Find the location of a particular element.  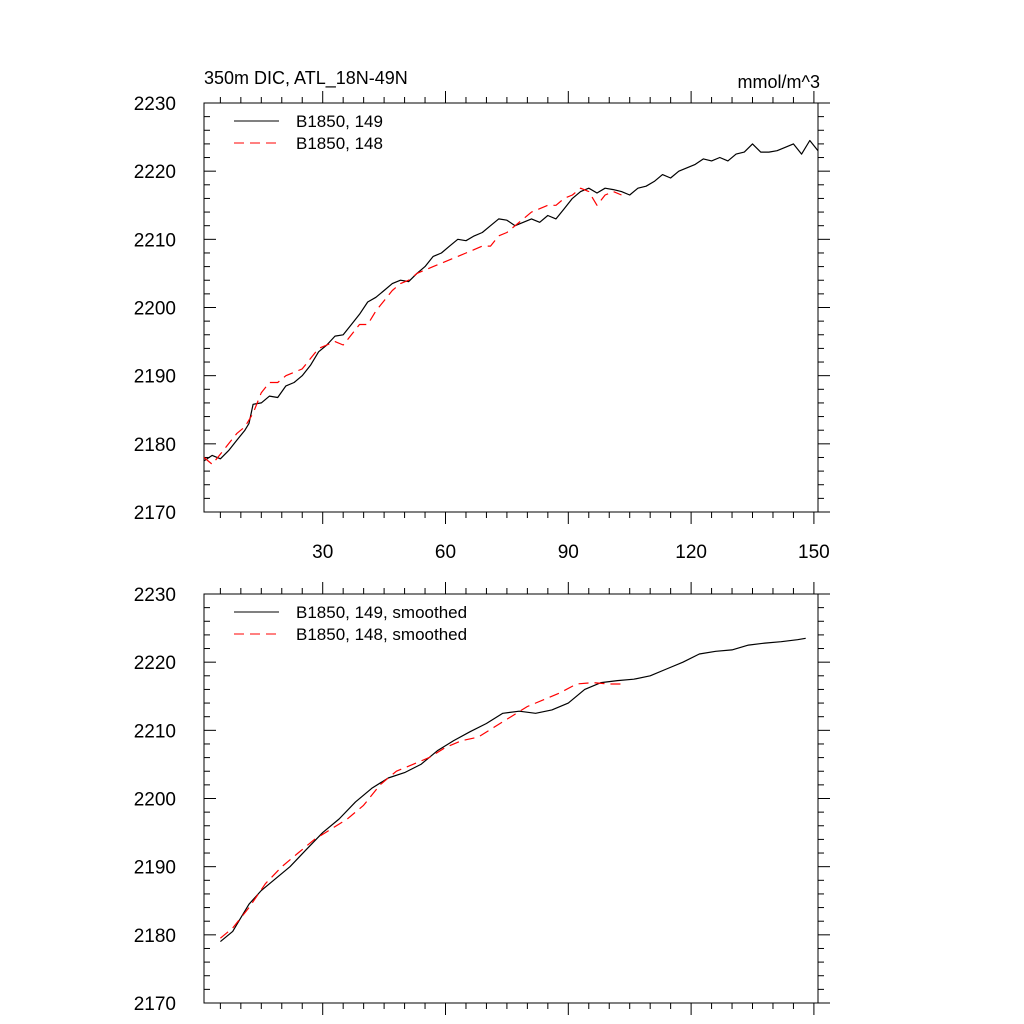

legend-label-149-smoothed: B1850, 149, smoothed is located at coordinates (381, 612).